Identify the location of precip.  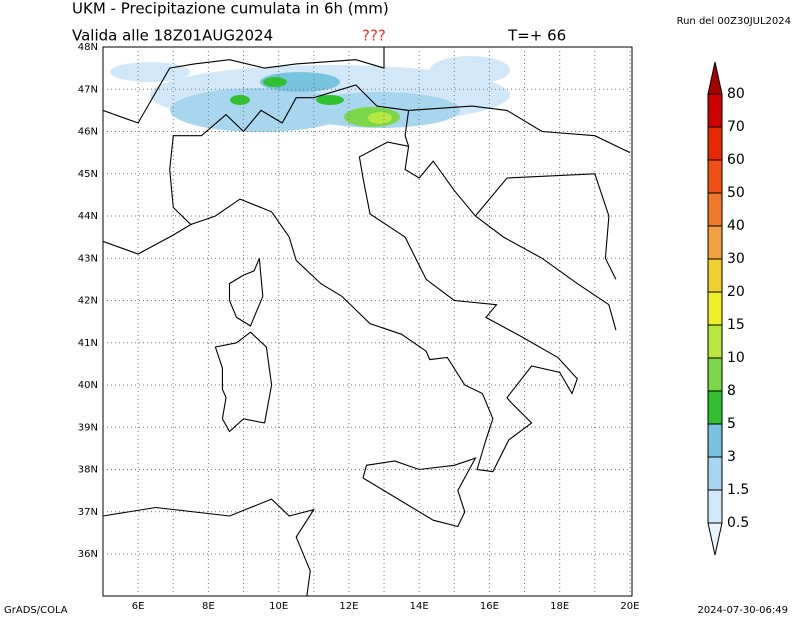
(310, 94).